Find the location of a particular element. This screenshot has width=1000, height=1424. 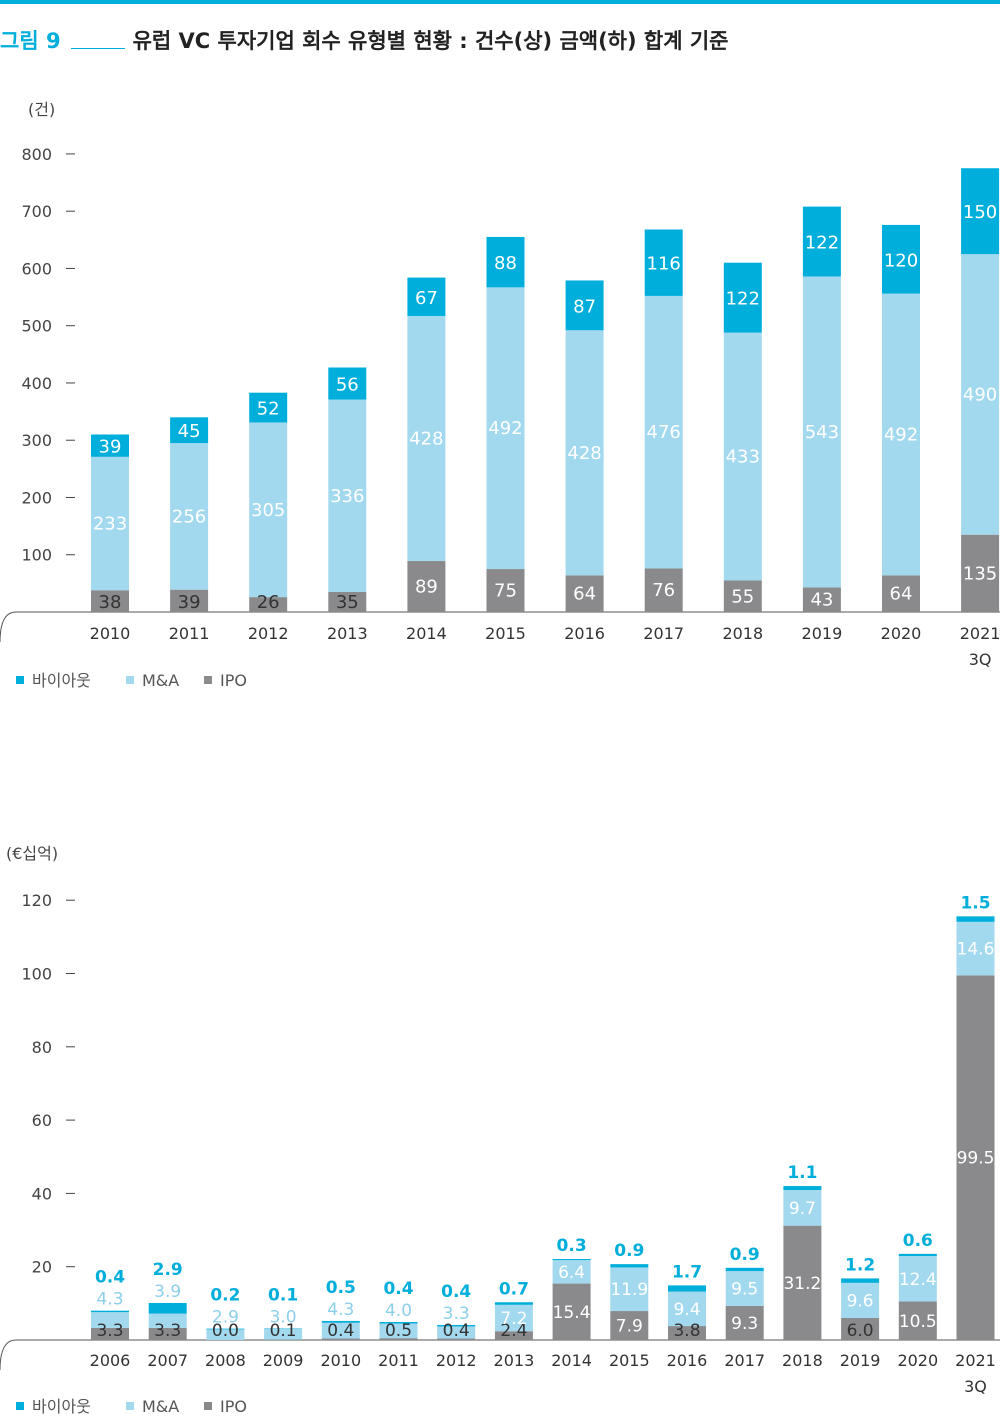

data-label-ipo: 26 is located at coordinates (268, 602).